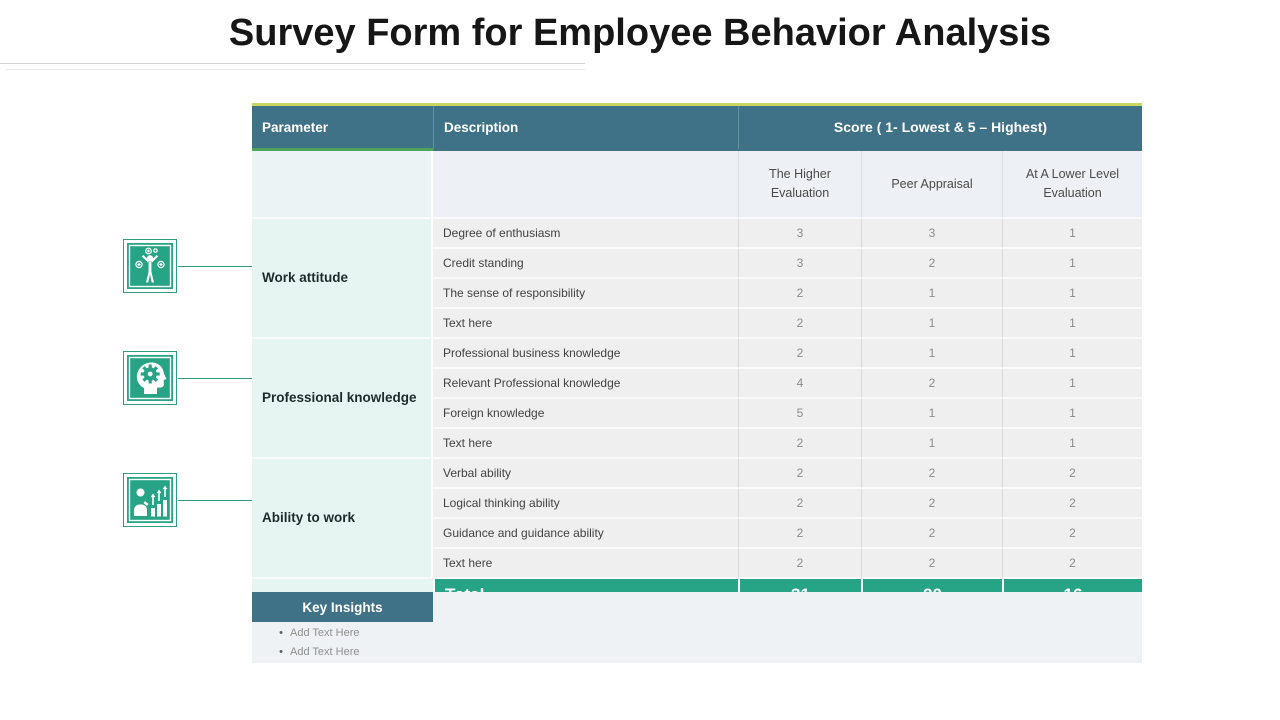 This screenshot has height=720, width=1280. I want to click on table-row: Text here 2 2 2, so click(697, 564).